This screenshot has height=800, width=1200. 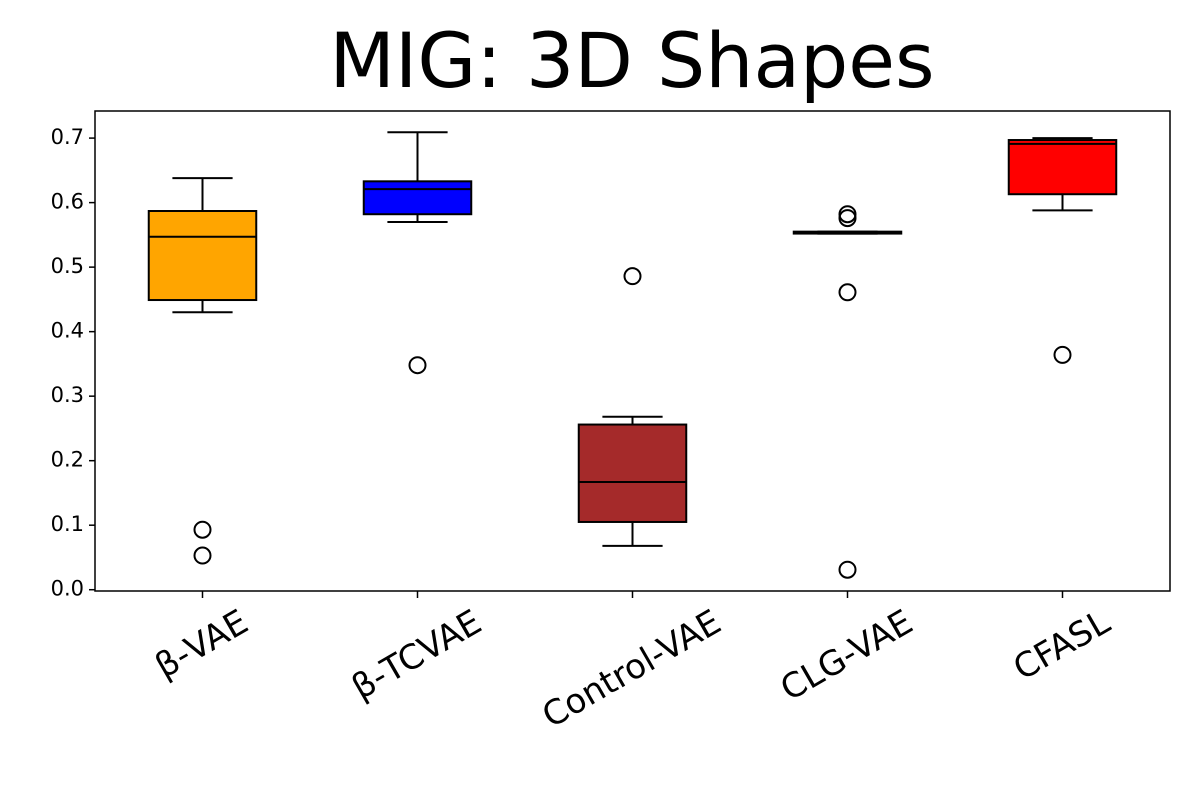 I want to click on y-tick-label: 0.4, so click(x=67, y=331).